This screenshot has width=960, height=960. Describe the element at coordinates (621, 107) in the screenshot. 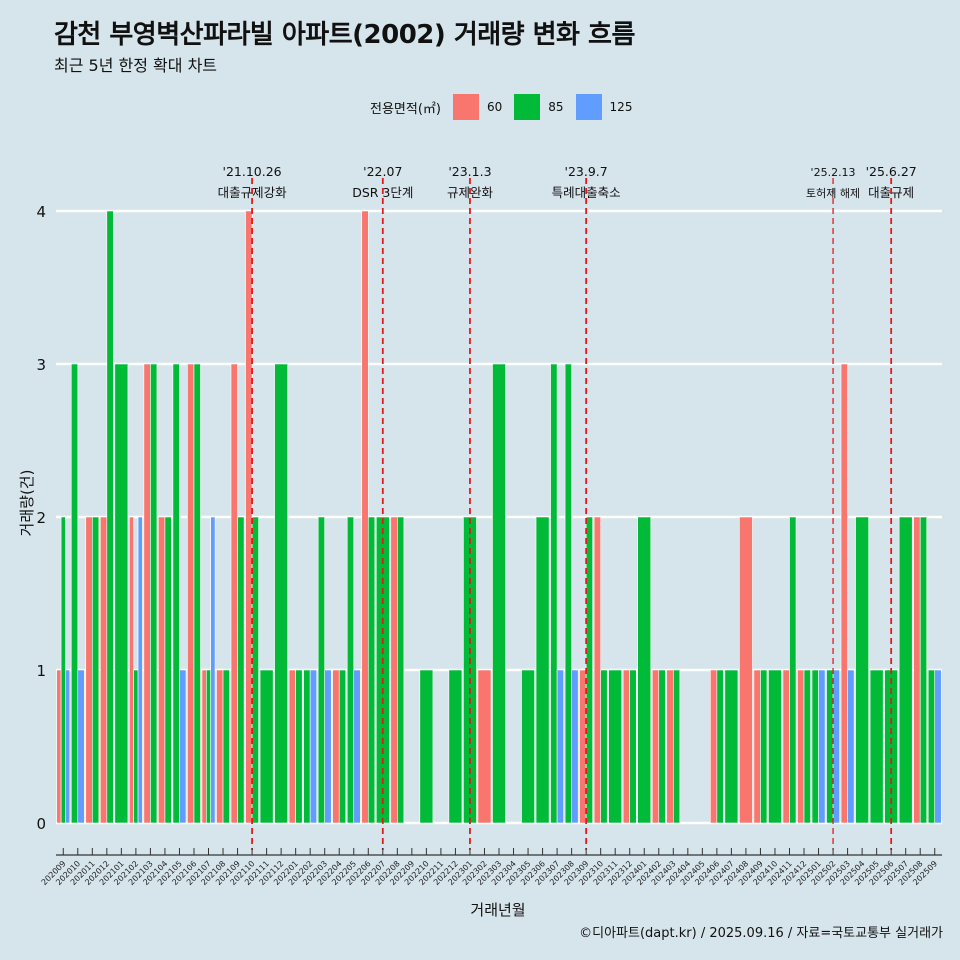

I see `legend-label-125: 125` at that location.